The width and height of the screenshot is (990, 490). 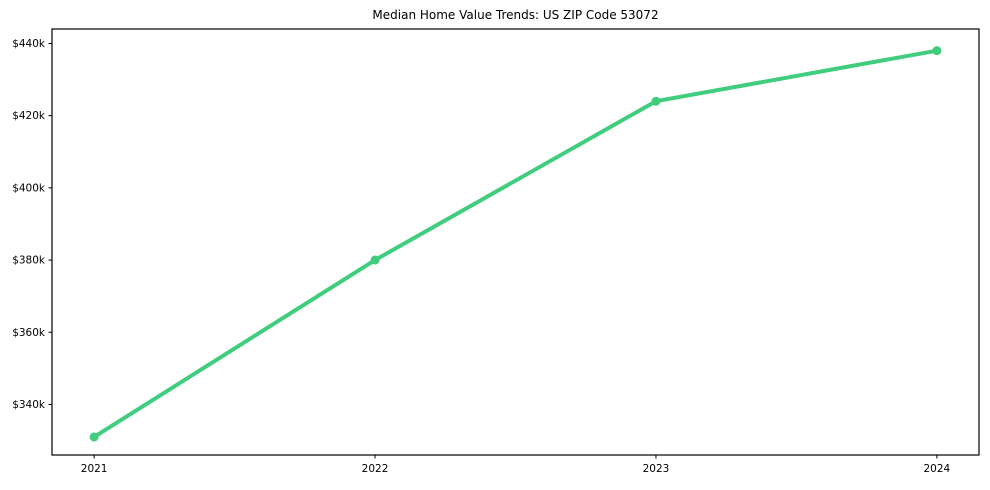 I want to click on y-tick-label: $440k, so click(x=29, y=44).